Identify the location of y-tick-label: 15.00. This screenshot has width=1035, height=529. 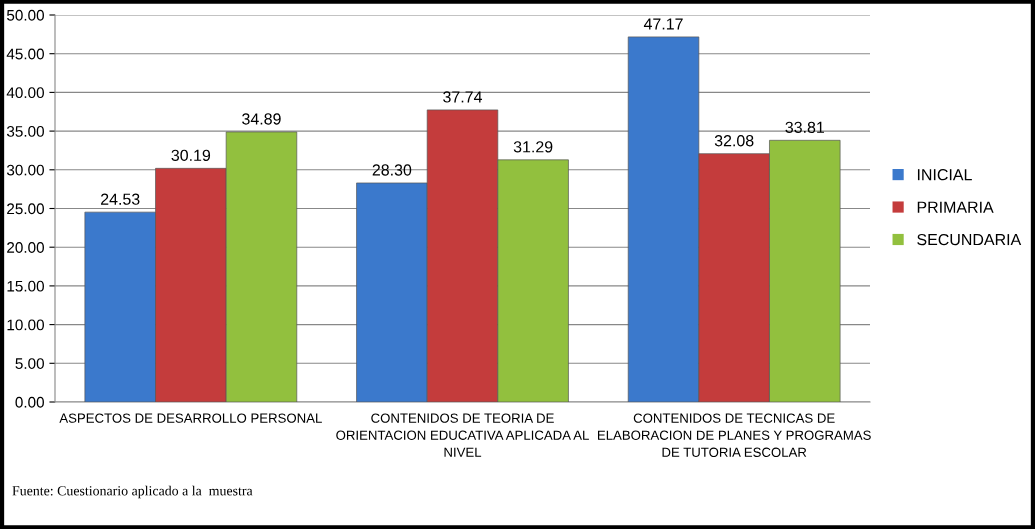
(25, 286).